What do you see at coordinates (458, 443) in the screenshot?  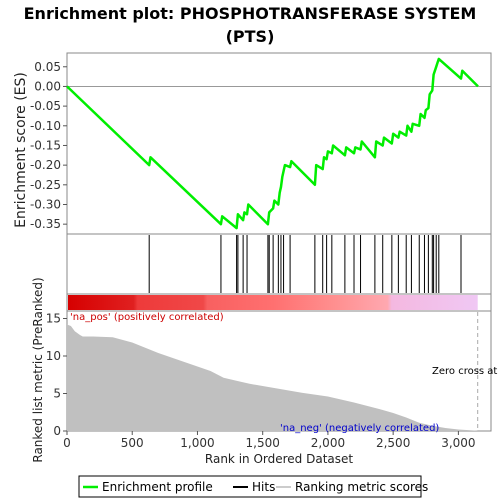 I see `x-tick-label: 3,000` at bounding box center [458, 443].